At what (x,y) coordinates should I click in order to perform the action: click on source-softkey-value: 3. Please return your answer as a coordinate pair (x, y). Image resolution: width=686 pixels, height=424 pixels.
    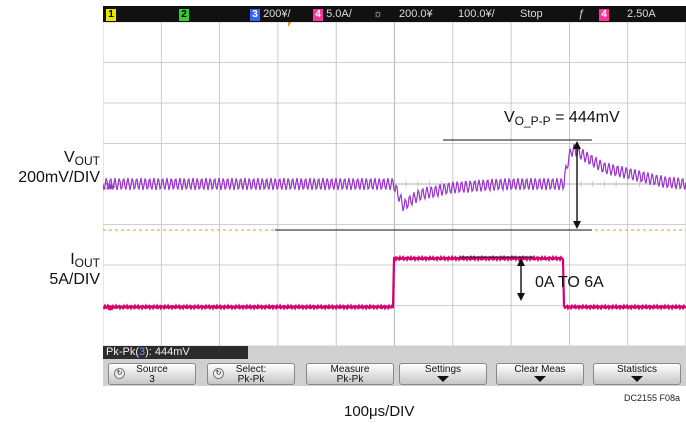
    Looking at the image, I should click on (152, 379).